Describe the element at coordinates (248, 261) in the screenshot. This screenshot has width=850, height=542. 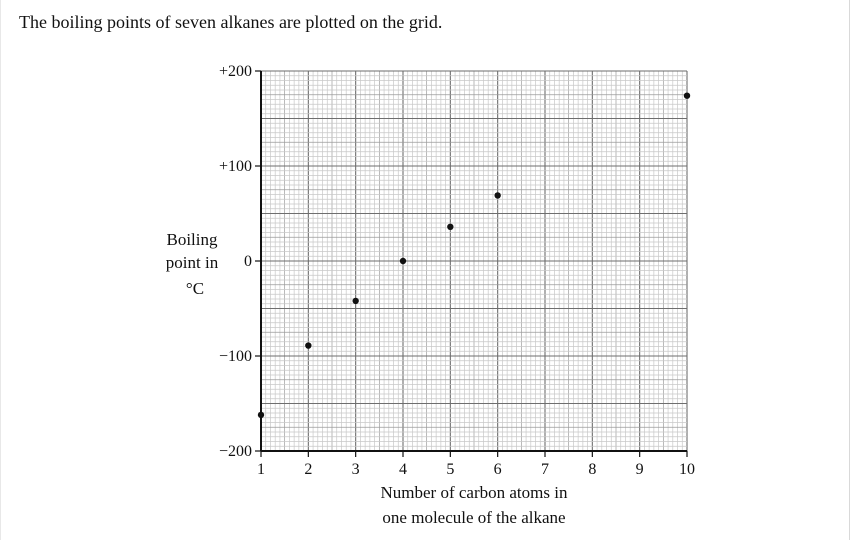
I see `y-tick-label: 0` at that location.